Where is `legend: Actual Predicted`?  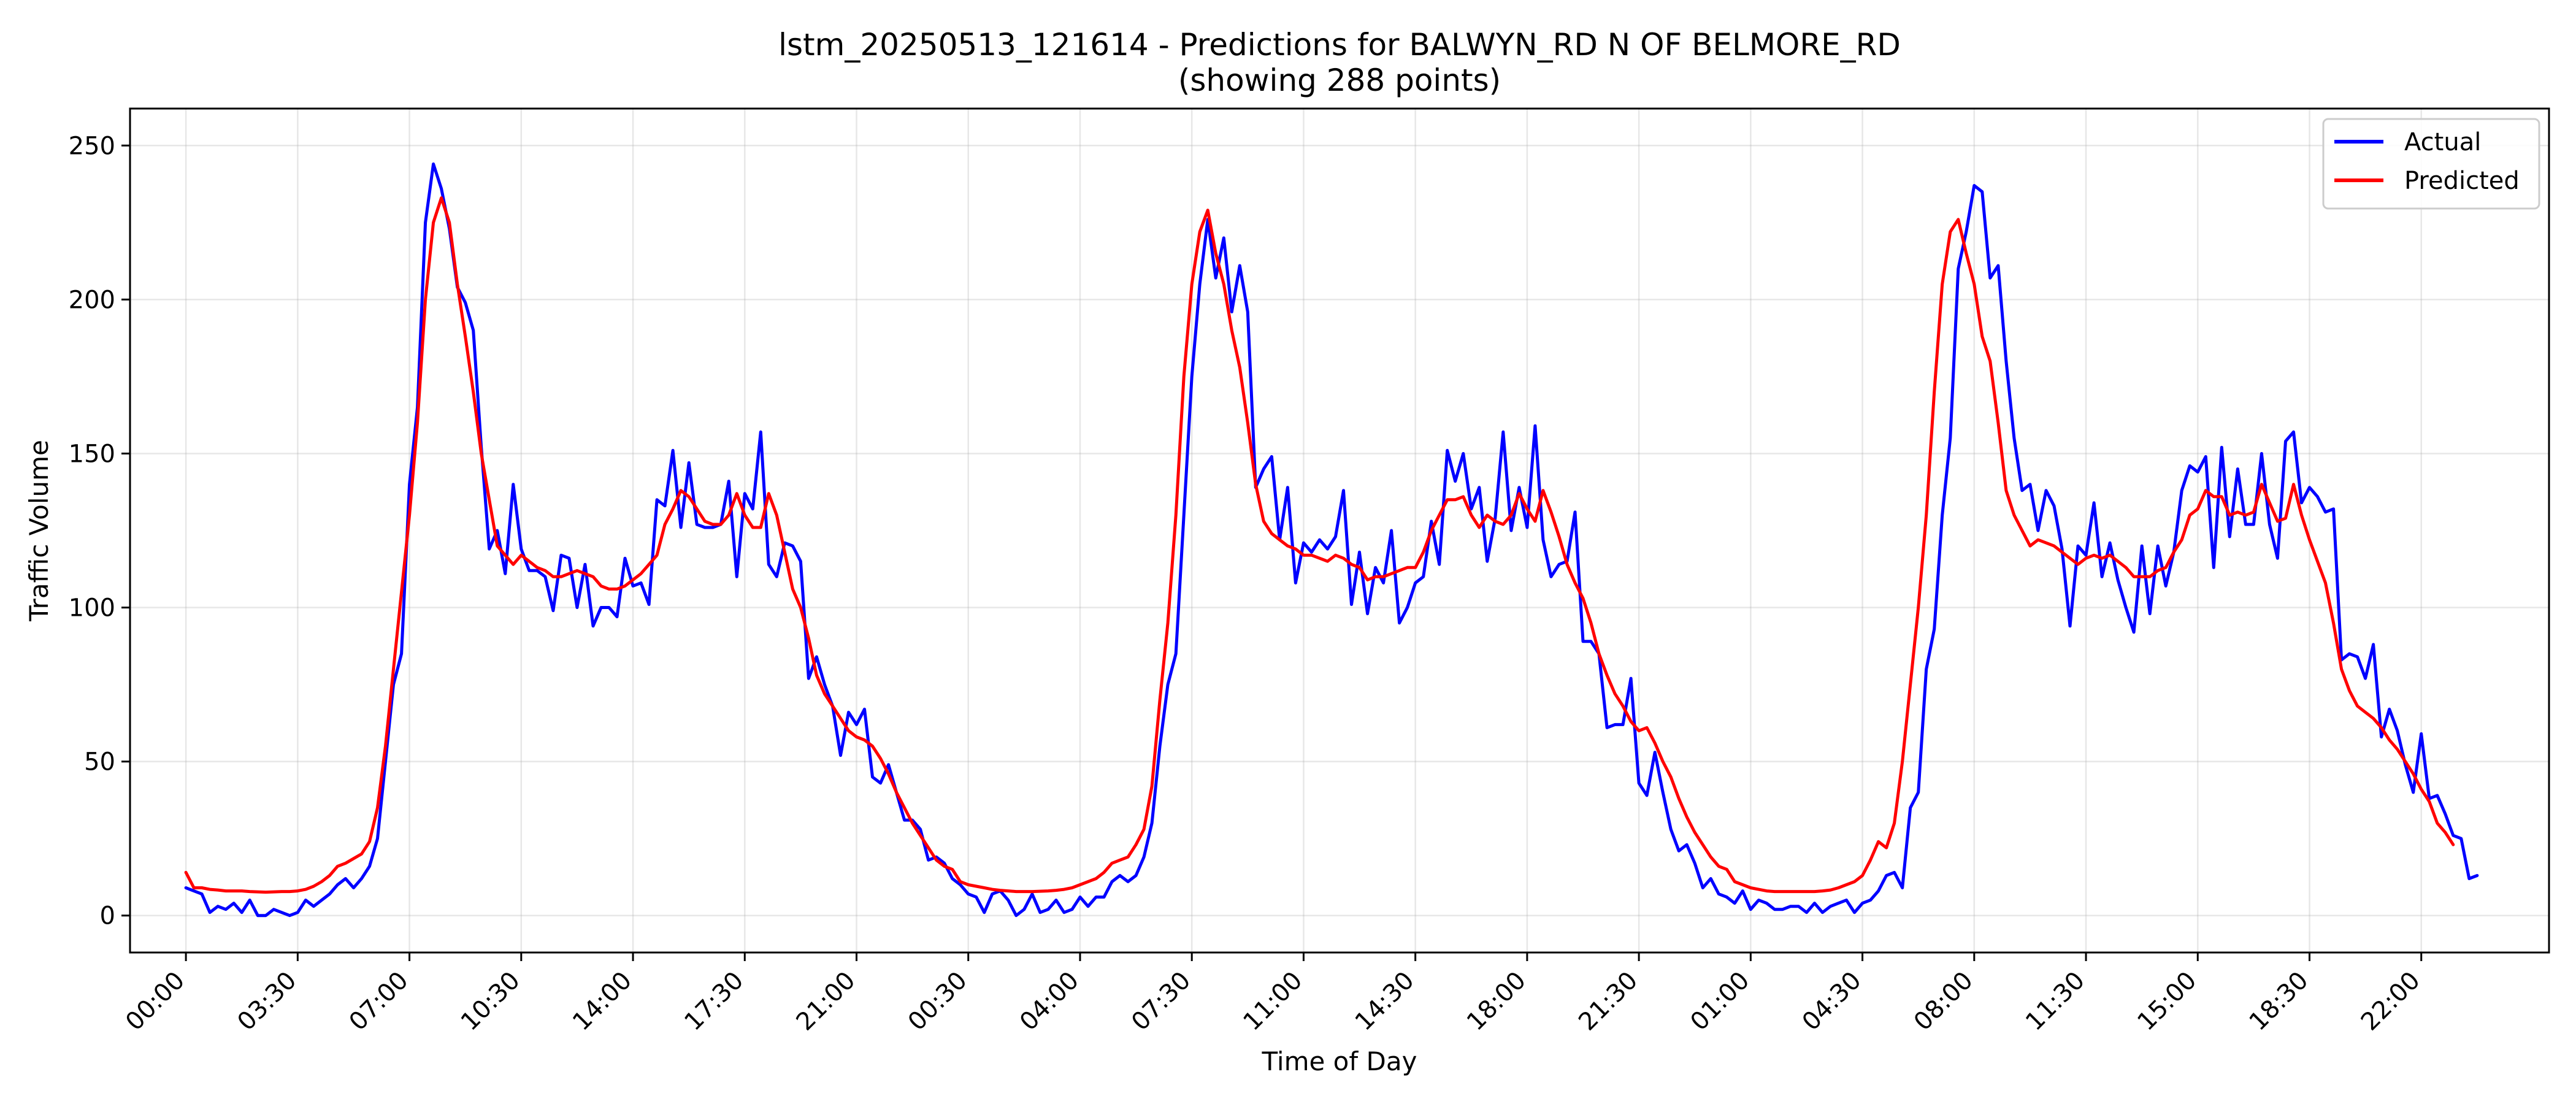
legend: Actual Predicted is located at coordinates (2431, 164).